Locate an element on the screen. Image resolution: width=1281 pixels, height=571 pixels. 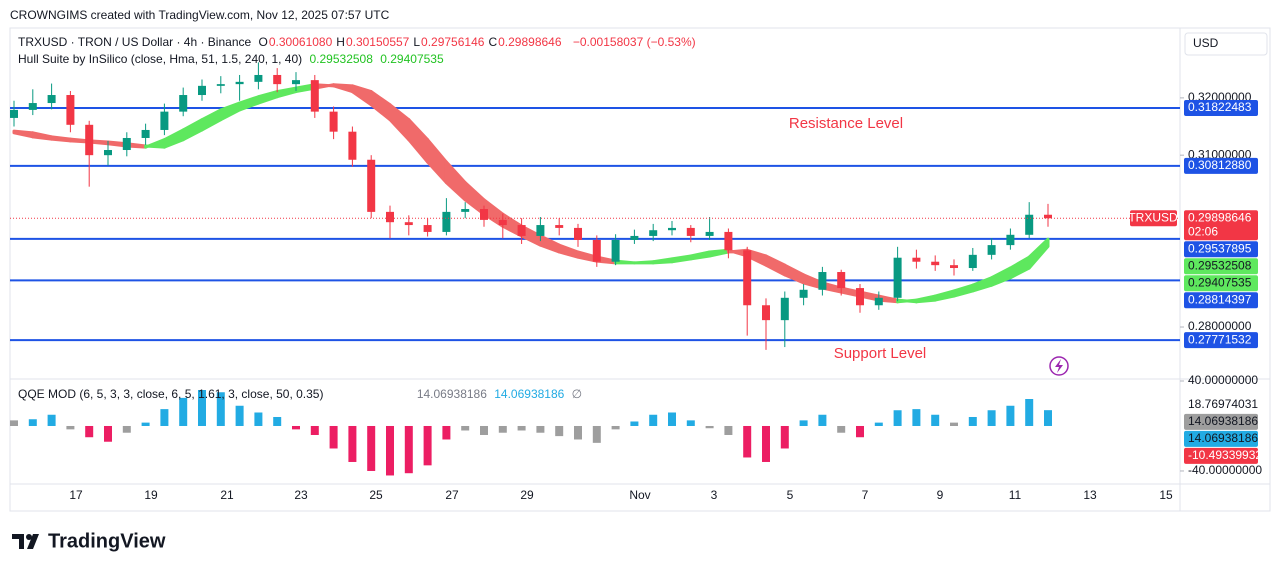
currency-box is located at coordinates (1226, 44).